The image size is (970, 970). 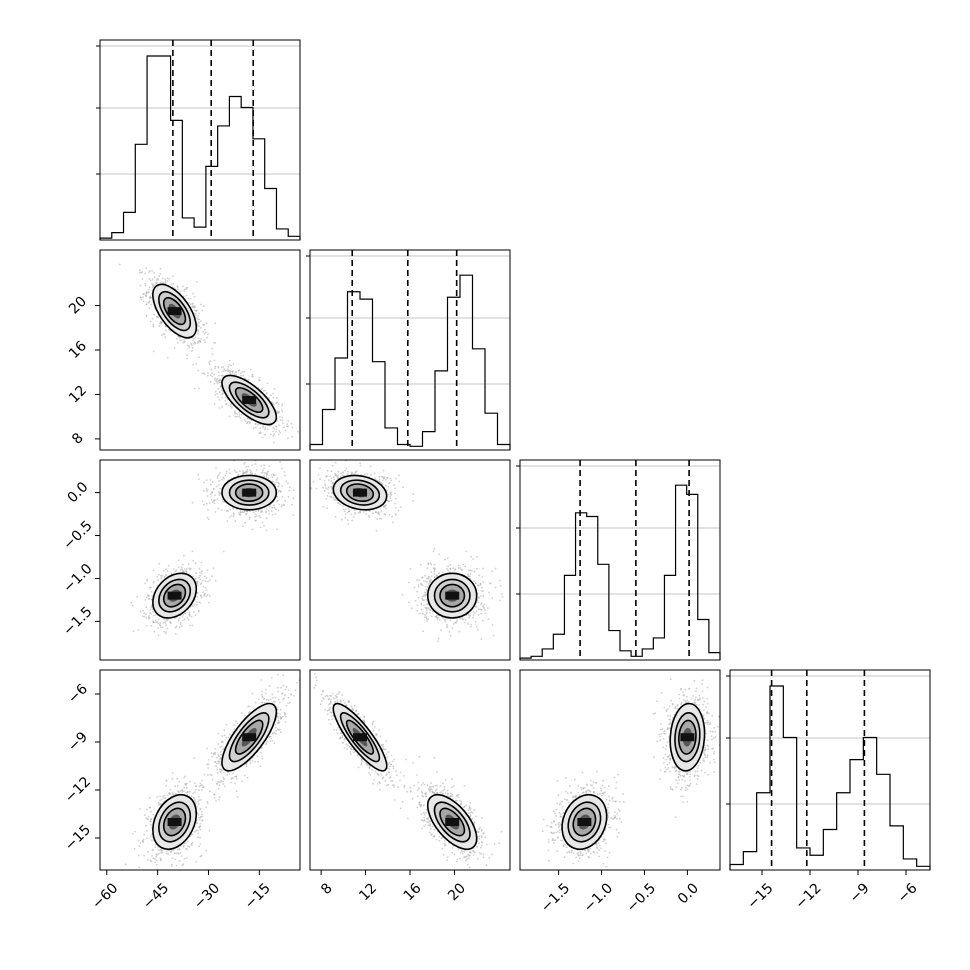 What do you see at coordinates (408, 350) in the screenshot?
I see `histogram-panel-p1` at bounding box center [408, 350].